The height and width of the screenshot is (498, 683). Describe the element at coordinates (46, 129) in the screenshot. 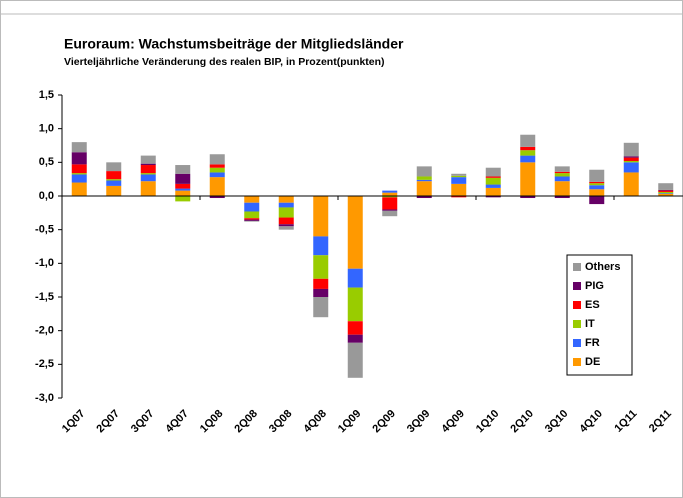

I see `y-tick-label: 1,0` at that location.